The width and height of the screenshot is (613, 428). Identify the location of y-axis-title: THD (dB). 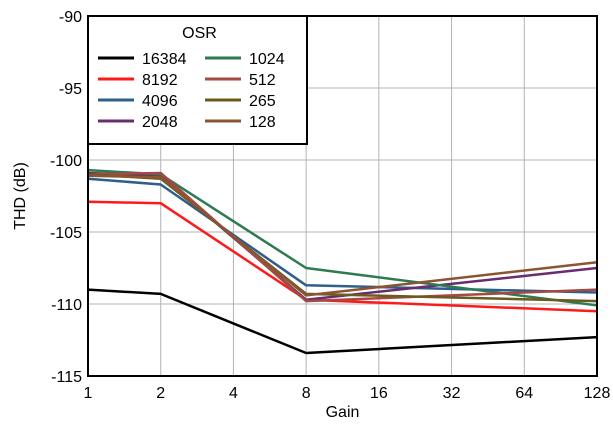
(20, 196).